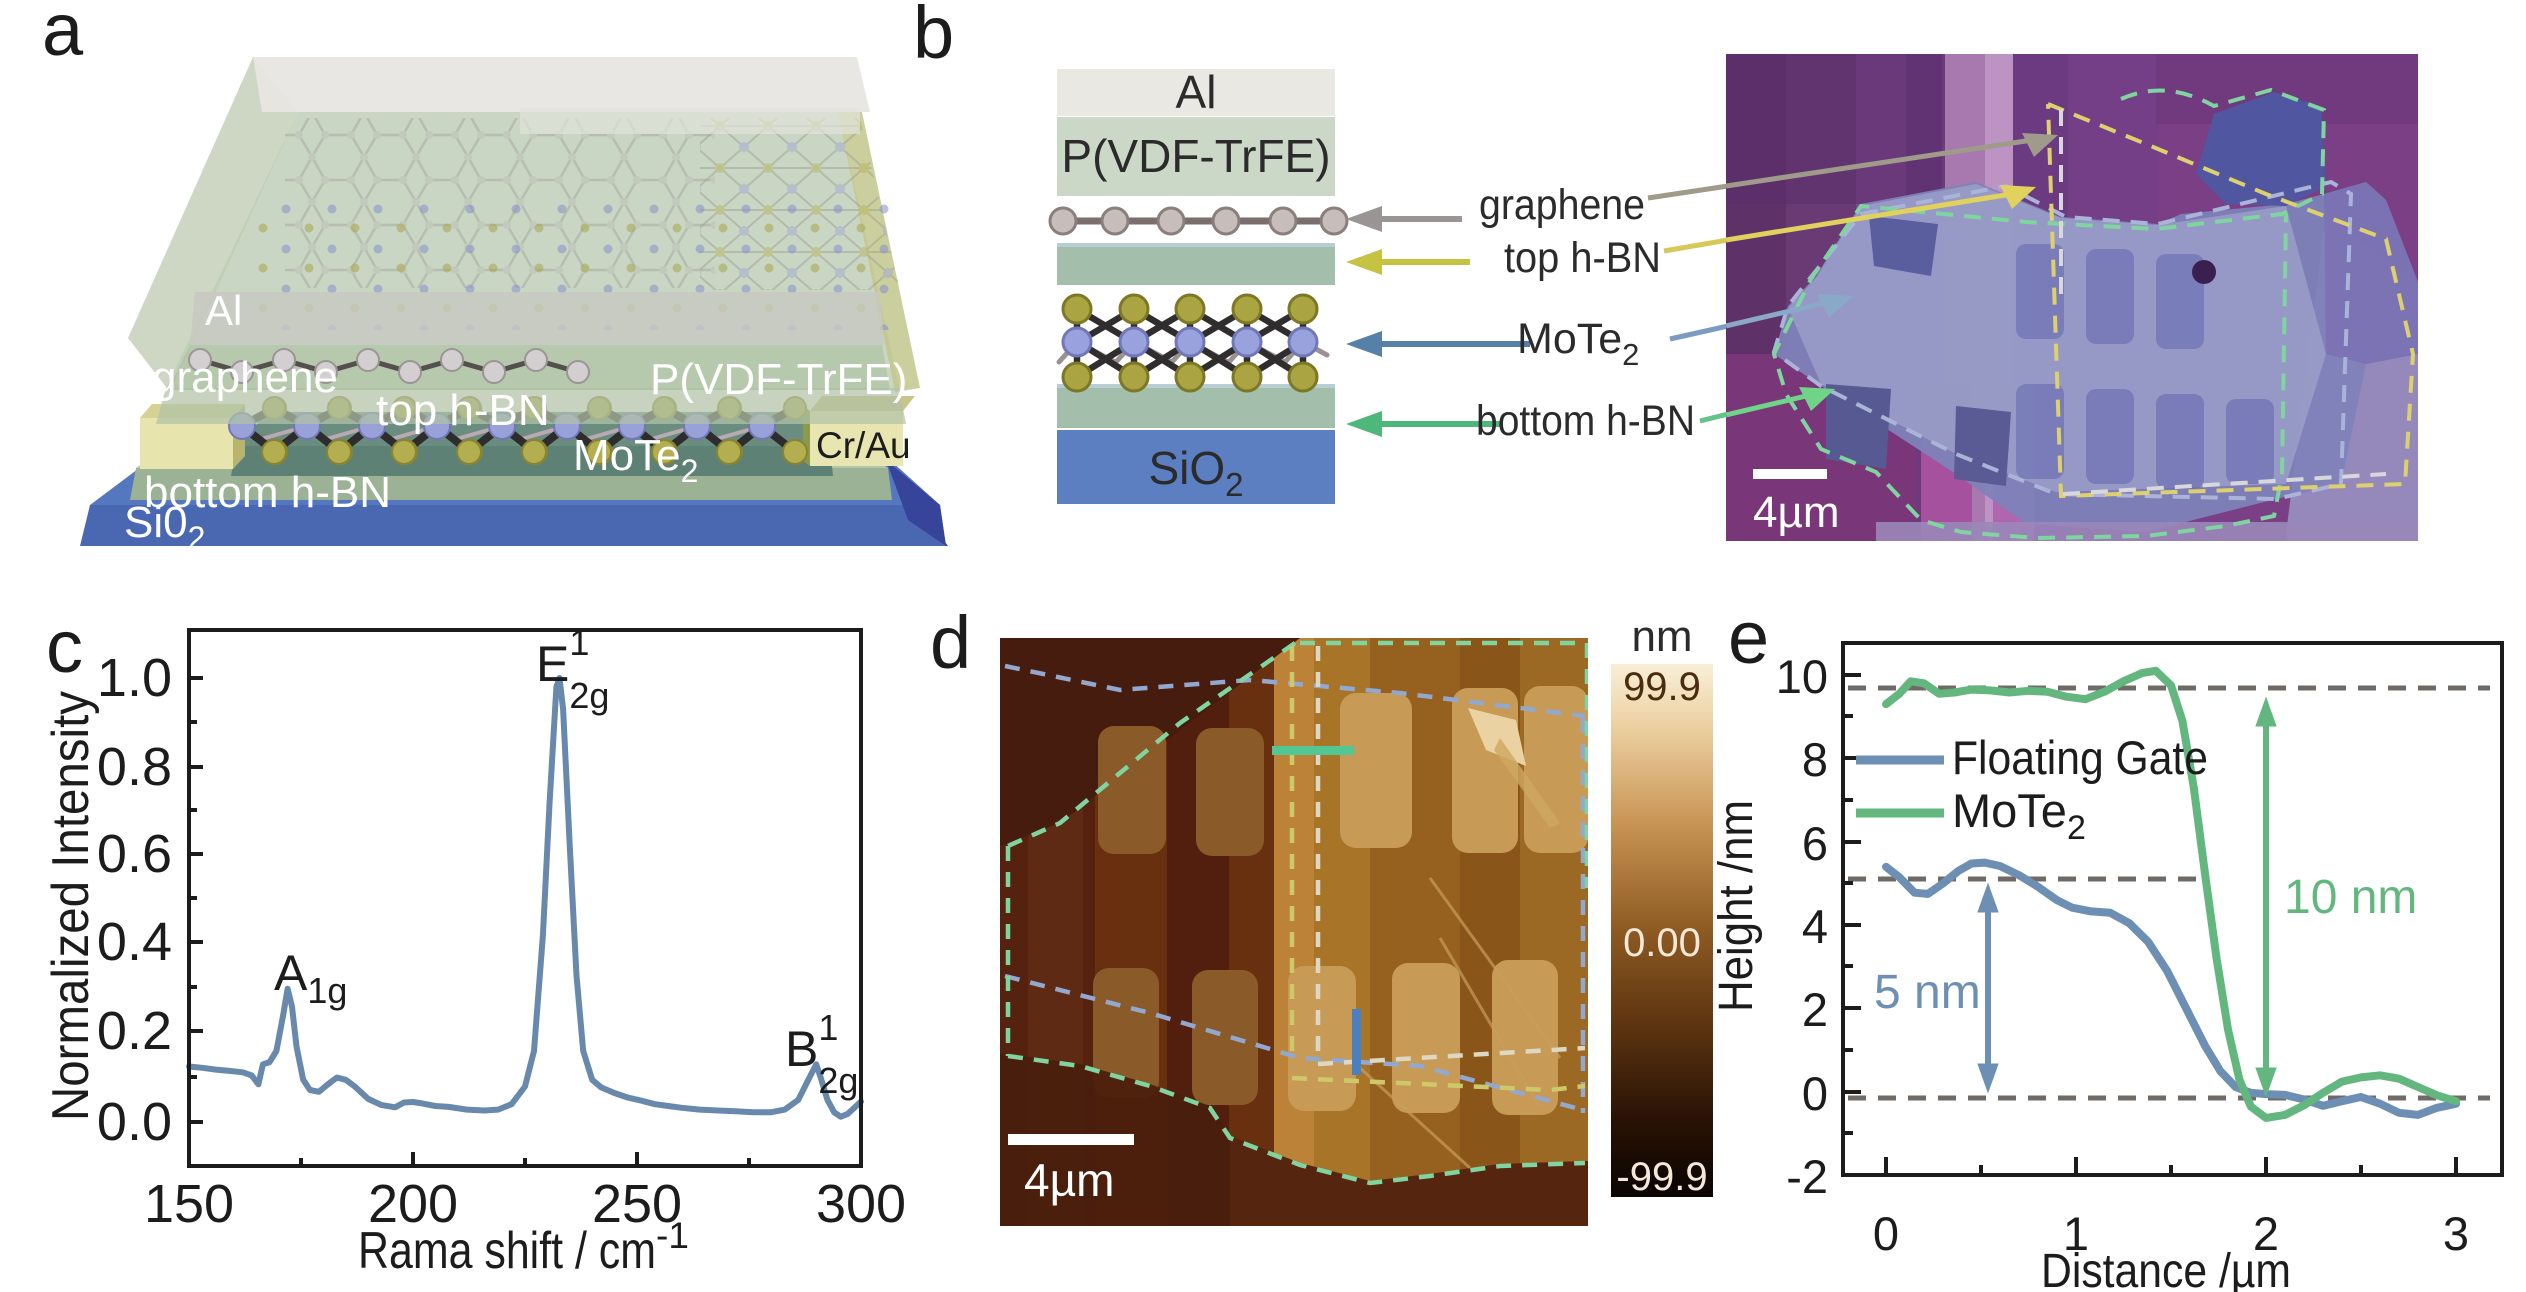 The image size is (2526, 1292). What do you see at coordinates (1195, 472) in the screenshot?
I see `svg-text: SiO2` at bounding box center [1195, 472].